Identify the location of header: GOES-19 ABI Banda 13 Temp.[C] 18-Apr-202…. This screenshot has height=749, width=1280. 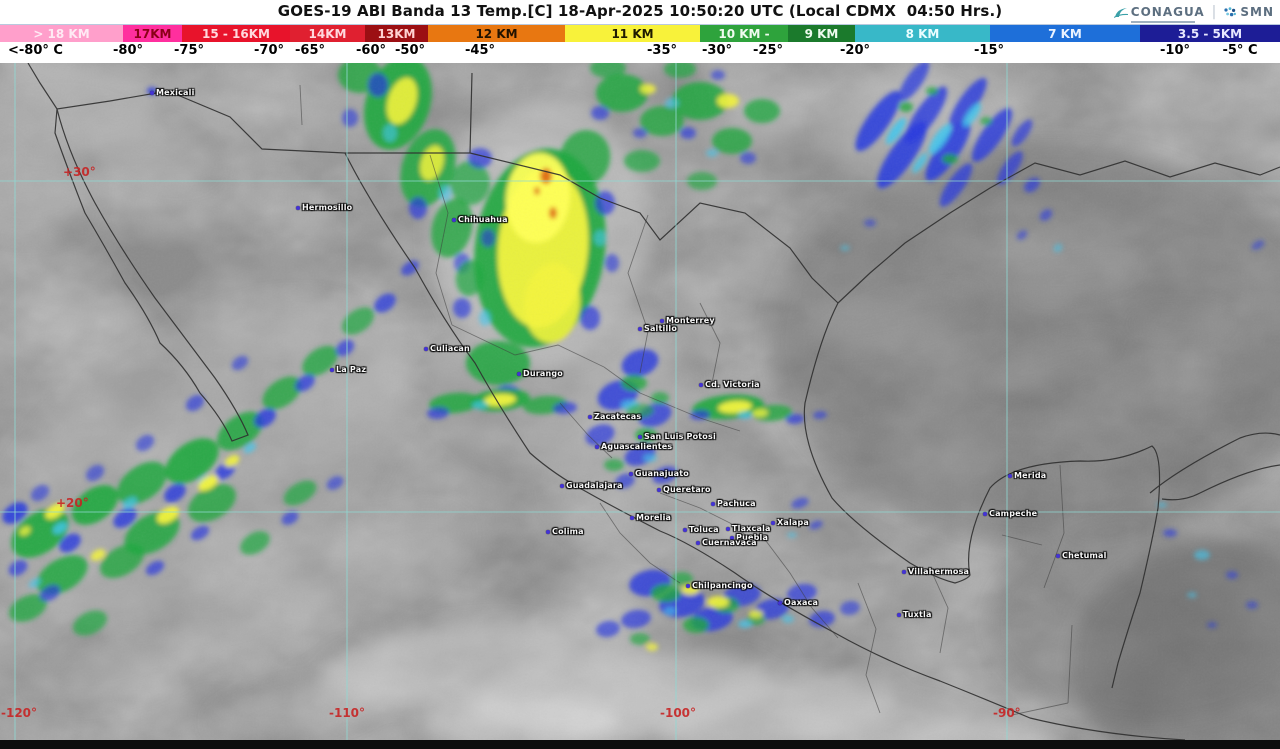
(640, 12).